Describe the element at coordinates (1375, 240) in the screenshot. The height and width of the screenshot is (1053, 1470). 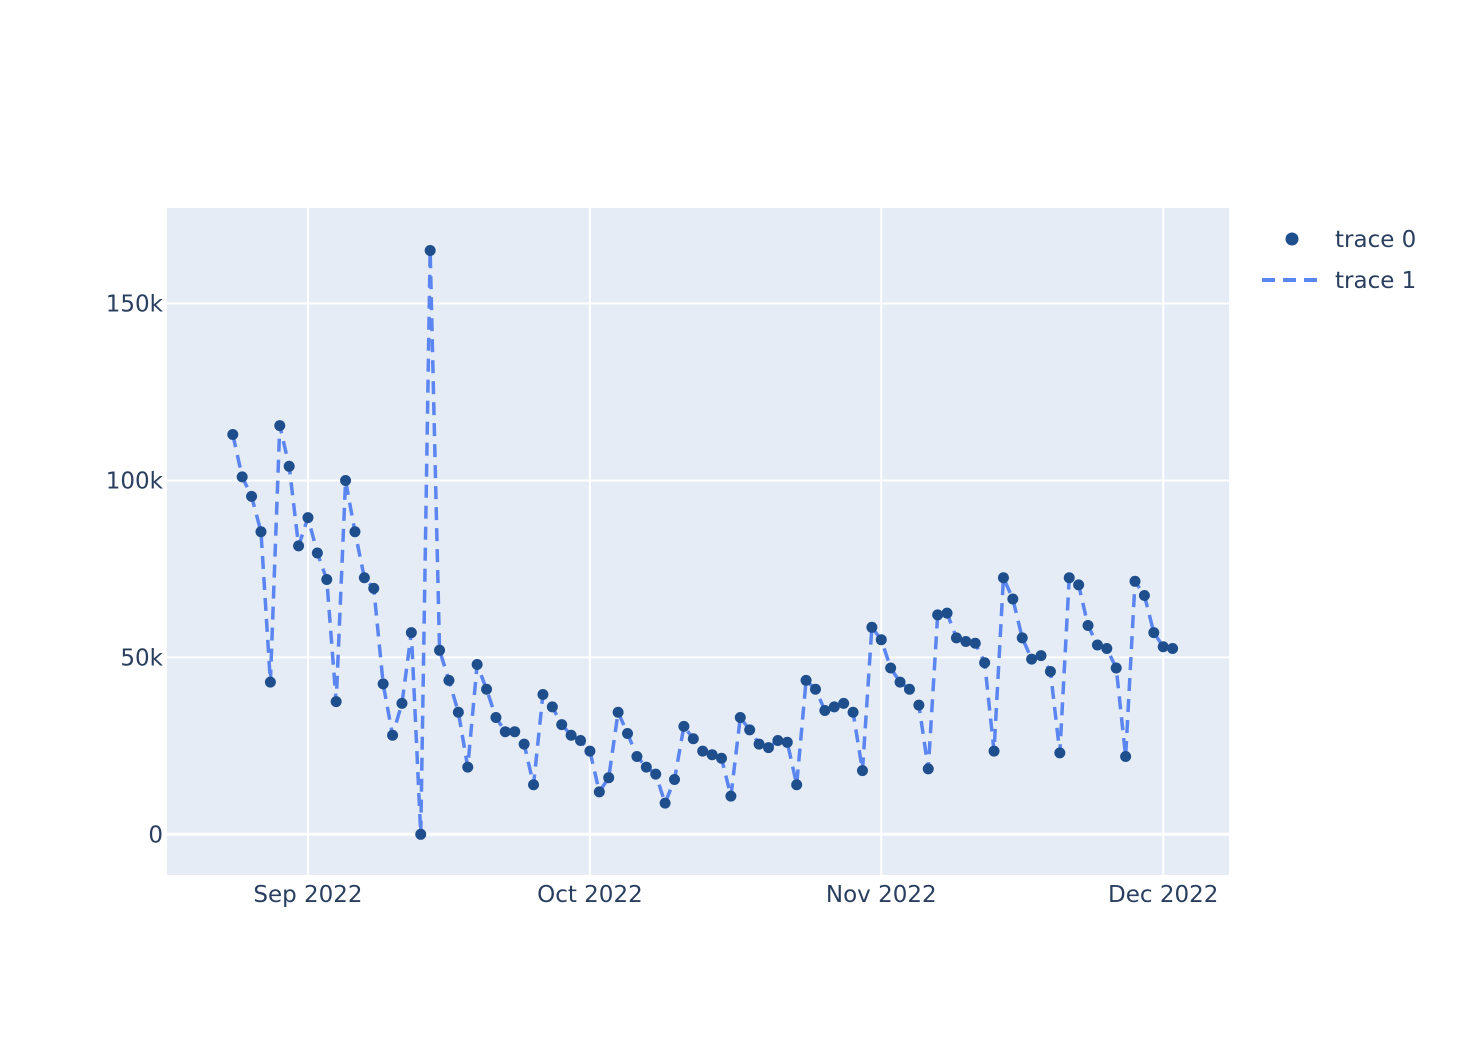
I see `legend-label-trace-0: trace 0` at that location.